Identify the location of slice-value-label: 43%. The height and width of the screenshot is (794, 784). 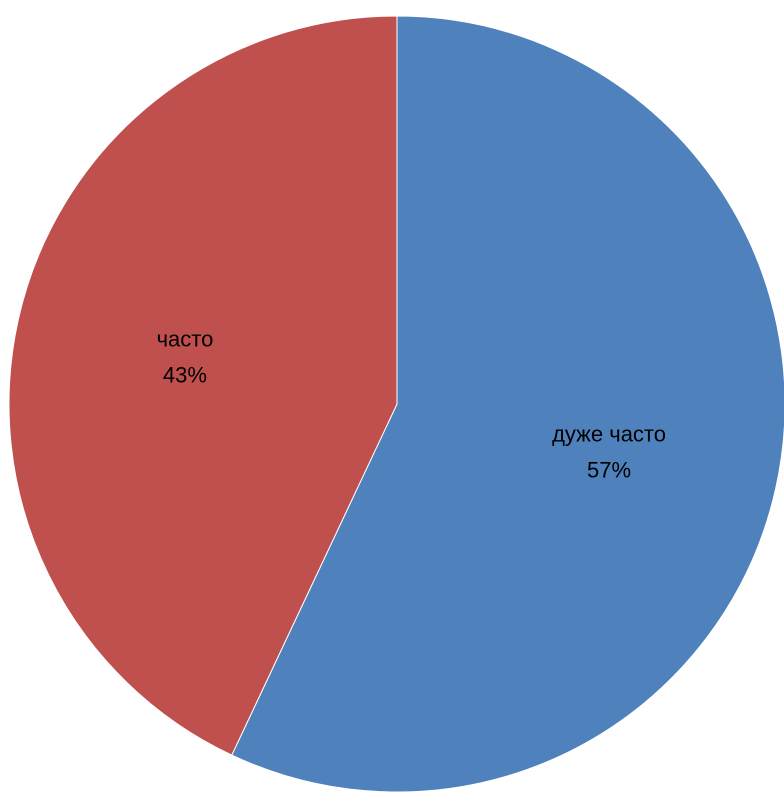
(185, 375).